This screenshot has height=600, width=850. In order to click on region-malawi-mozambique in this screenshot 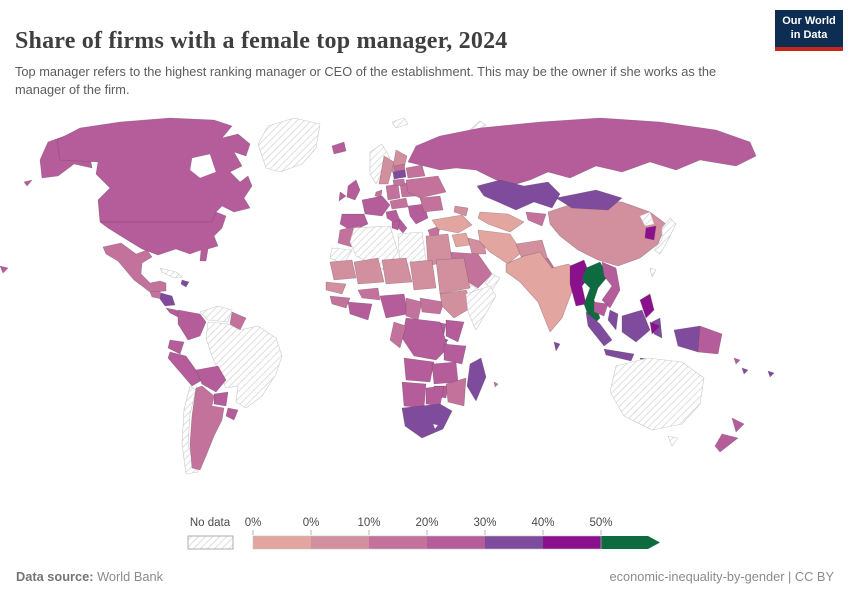, I will do `click(456, 392)`.